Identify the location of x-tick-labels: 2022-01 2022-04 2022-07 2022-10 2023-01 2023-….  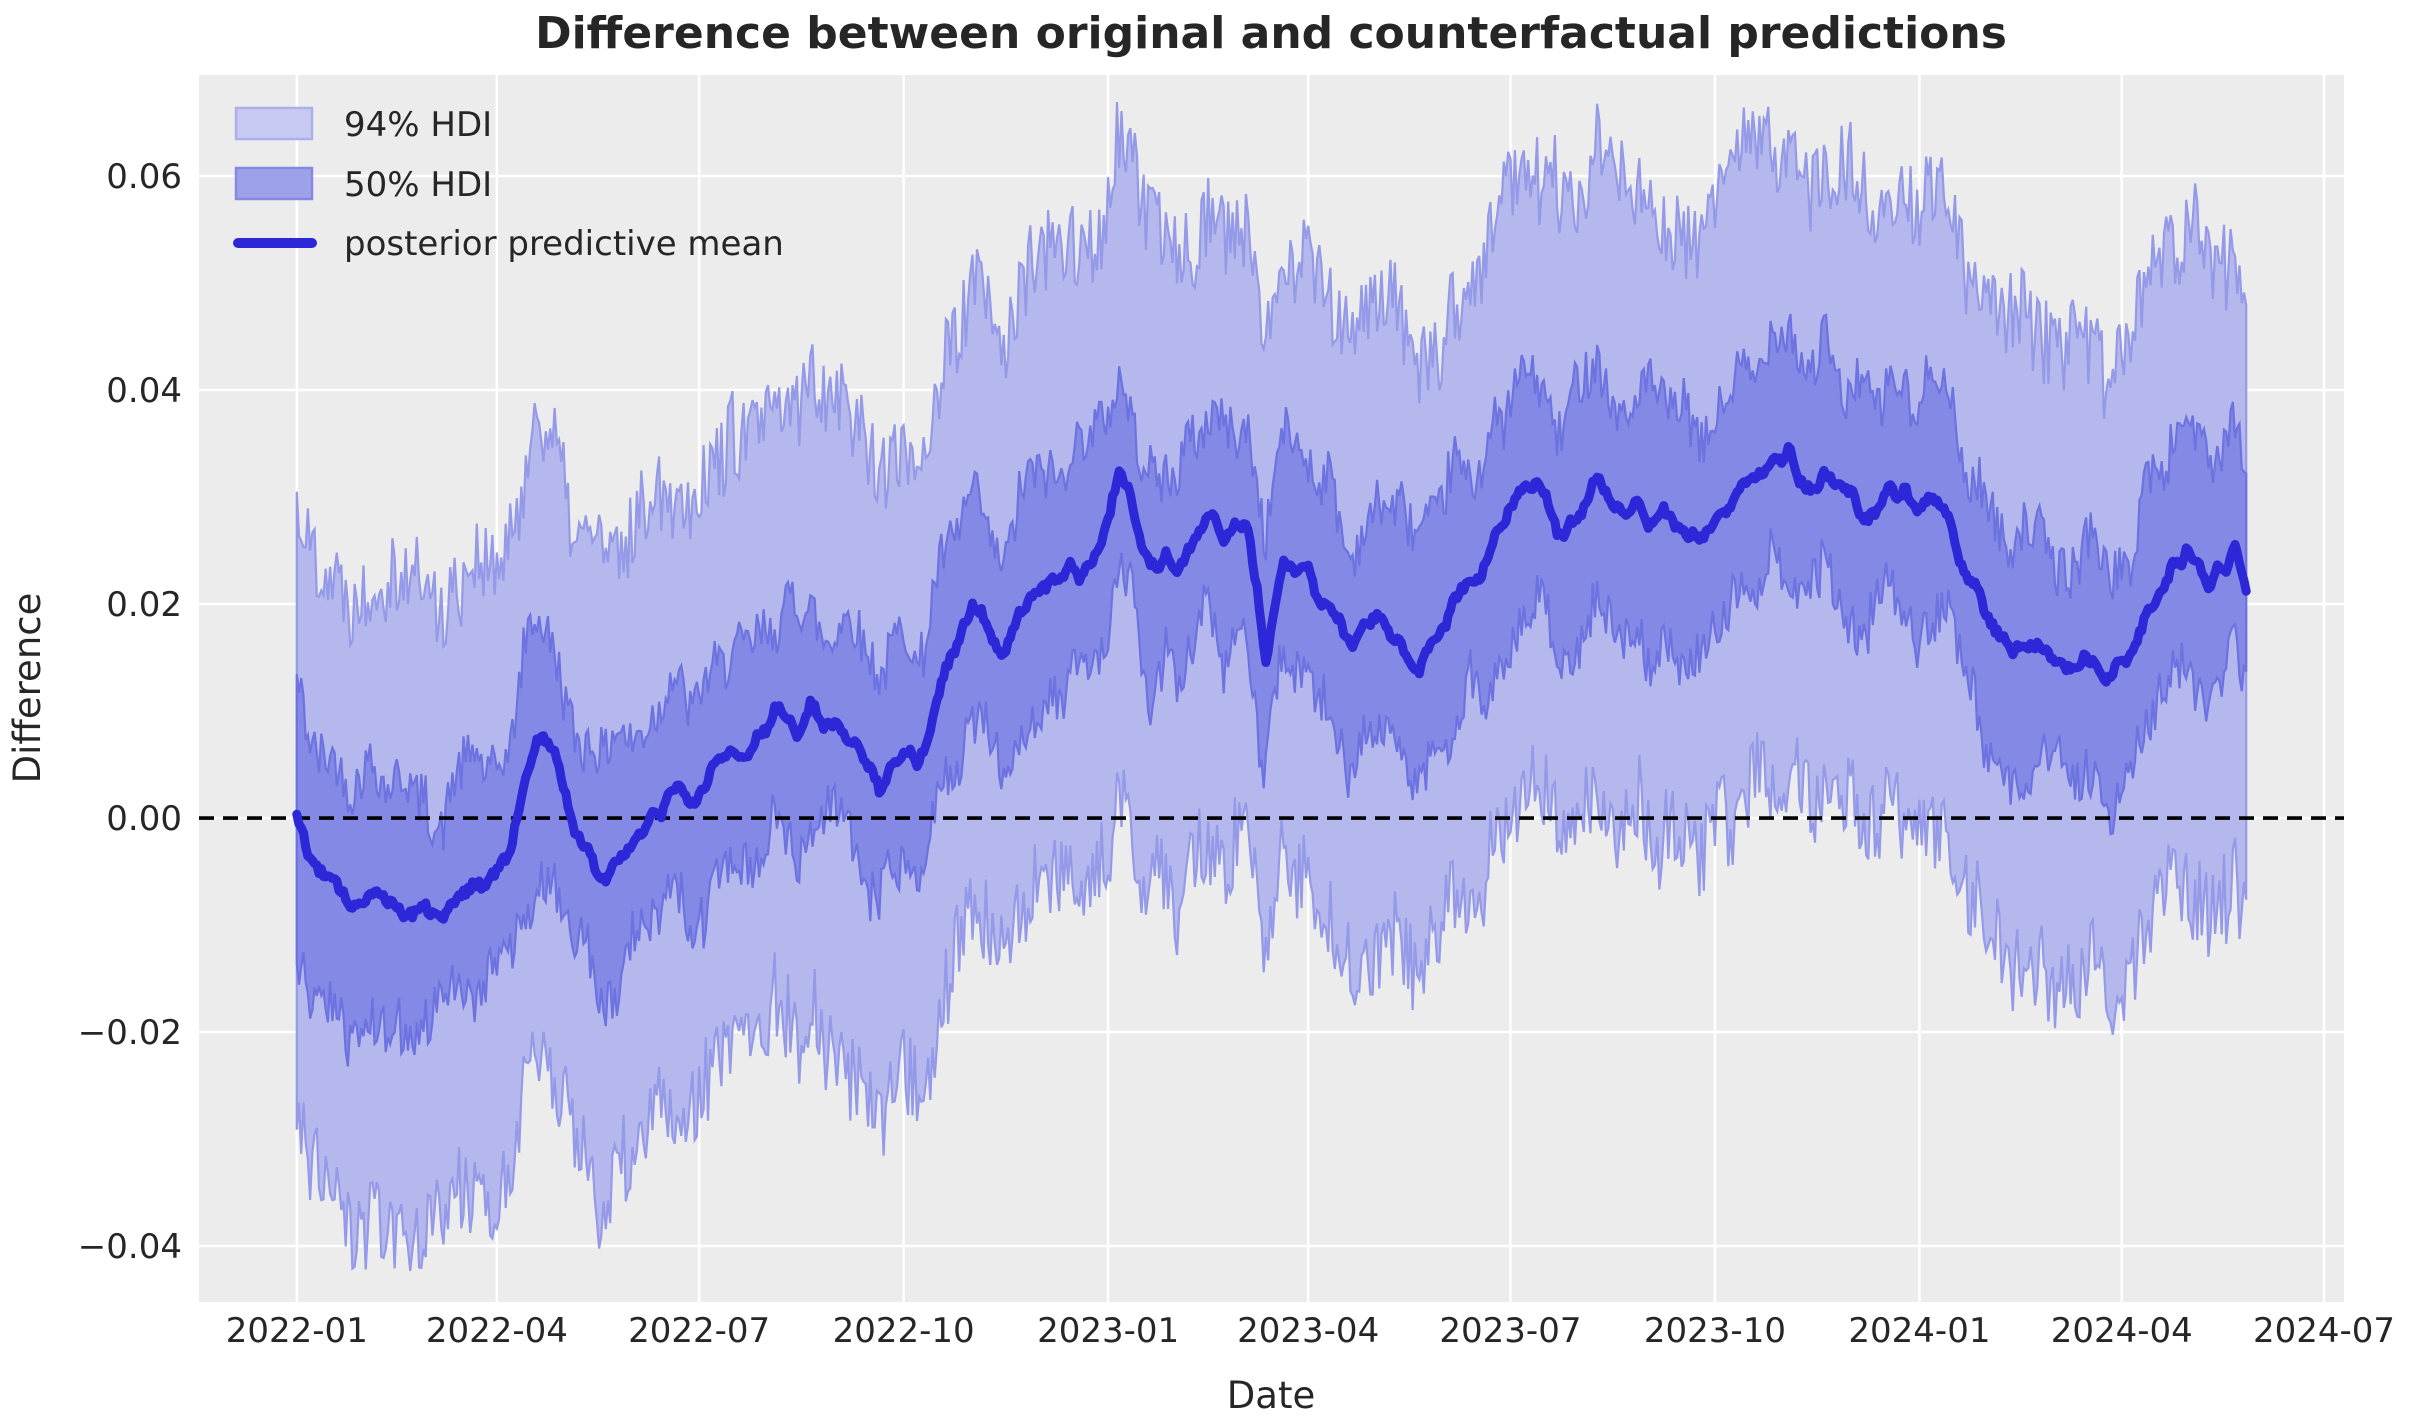
(1310, 1331).